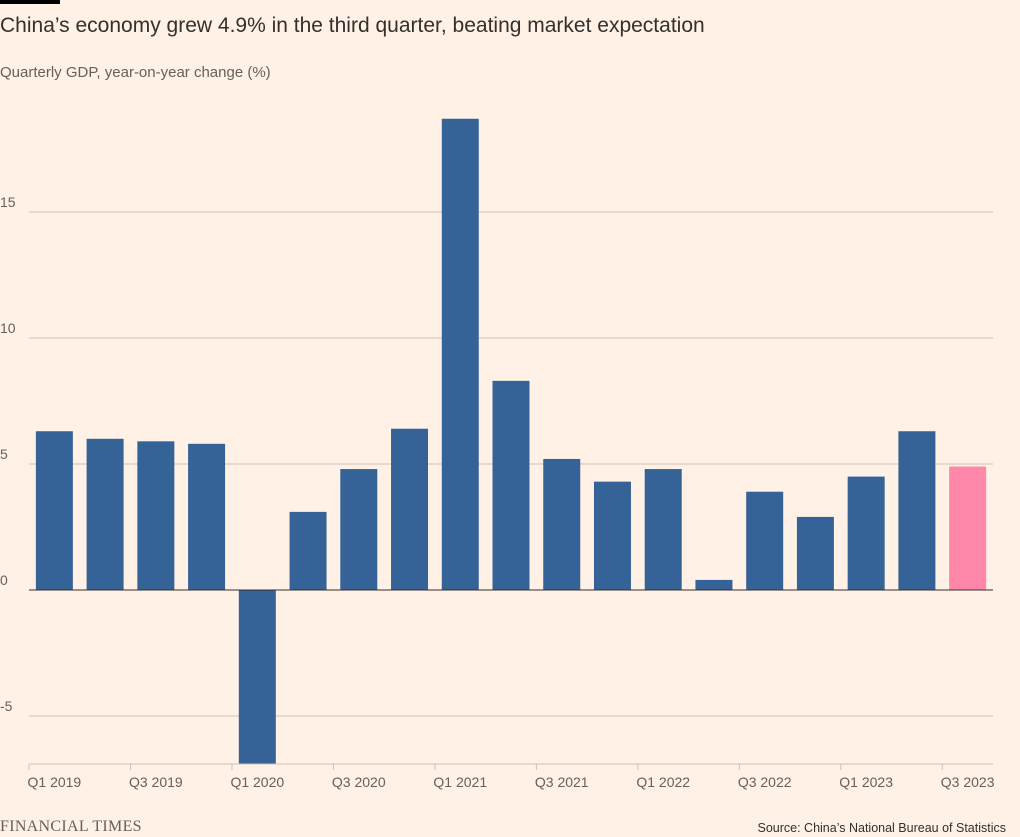  Describe the element at coordinates (156, 782) in the screenshot. I see `x-tick-label: Q3 2019` at that location.